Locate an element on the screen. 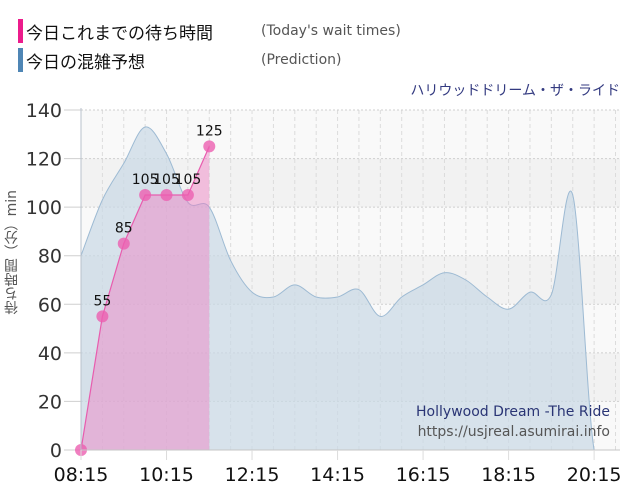  y-axis-label: 待ち時間（分）min is located at coordinates (17, 270).